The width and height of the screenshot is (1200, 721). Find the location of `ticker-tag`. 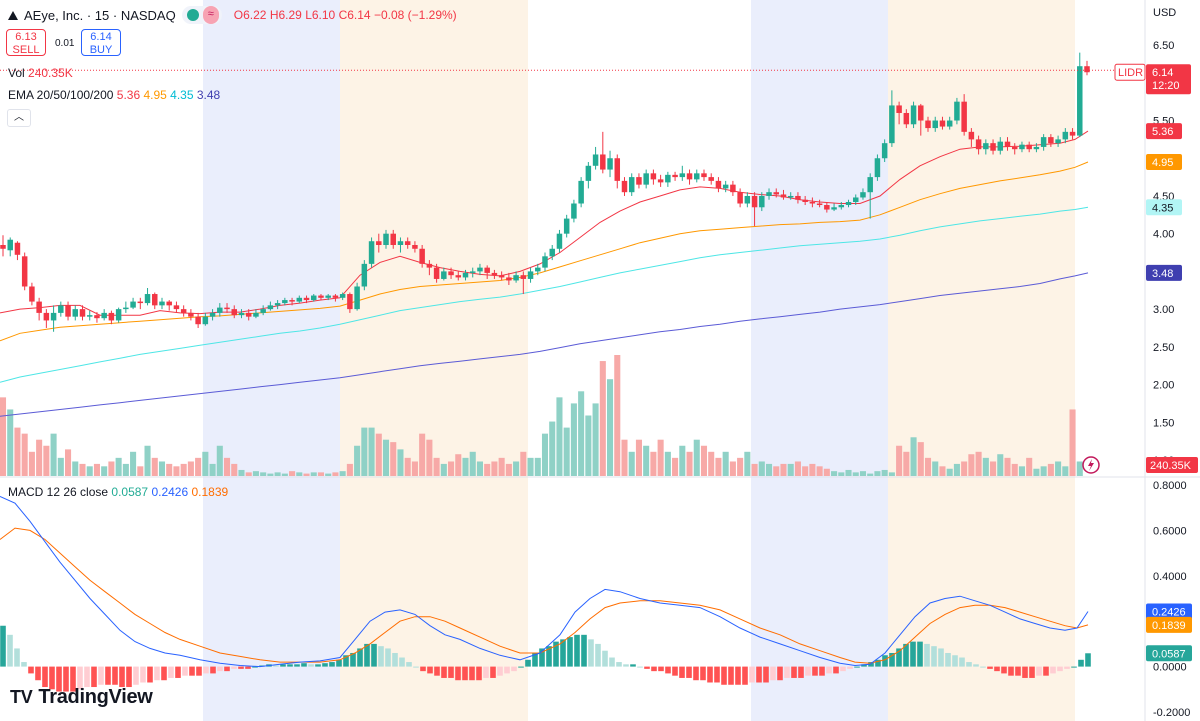

ticker-tag is located at coordinates (1130, 72).